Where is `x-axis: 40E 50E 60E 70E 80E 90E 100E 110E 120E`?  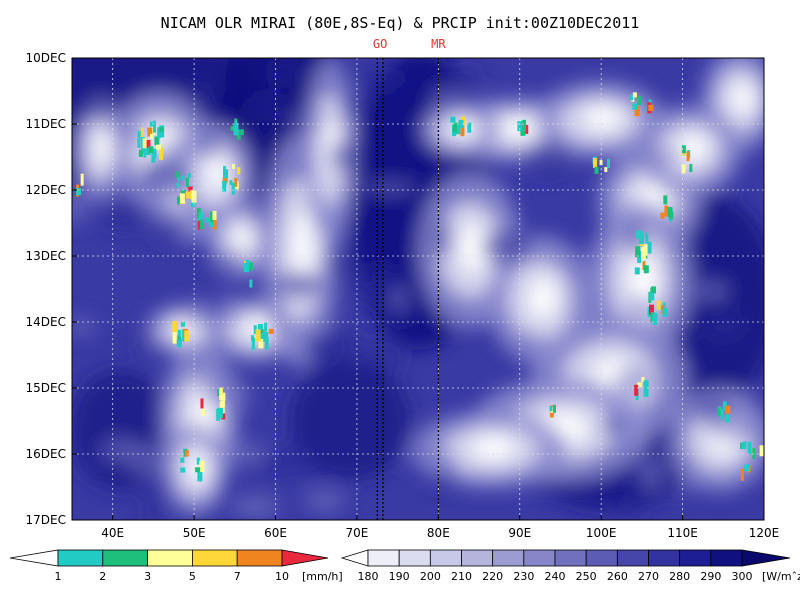
x-axis: 40E 50E 60E 70E 80E 90E 100E 110E 120E is located at coordinates (440, 527).